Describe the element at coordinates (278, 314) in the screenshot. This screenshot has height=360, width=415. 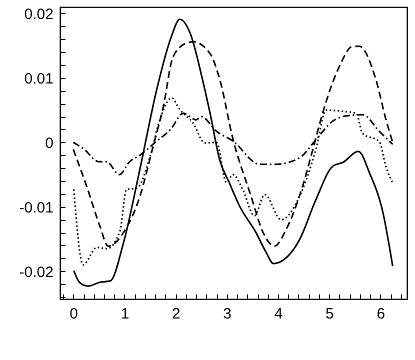
I see `x-tick-label: 4` at that location.